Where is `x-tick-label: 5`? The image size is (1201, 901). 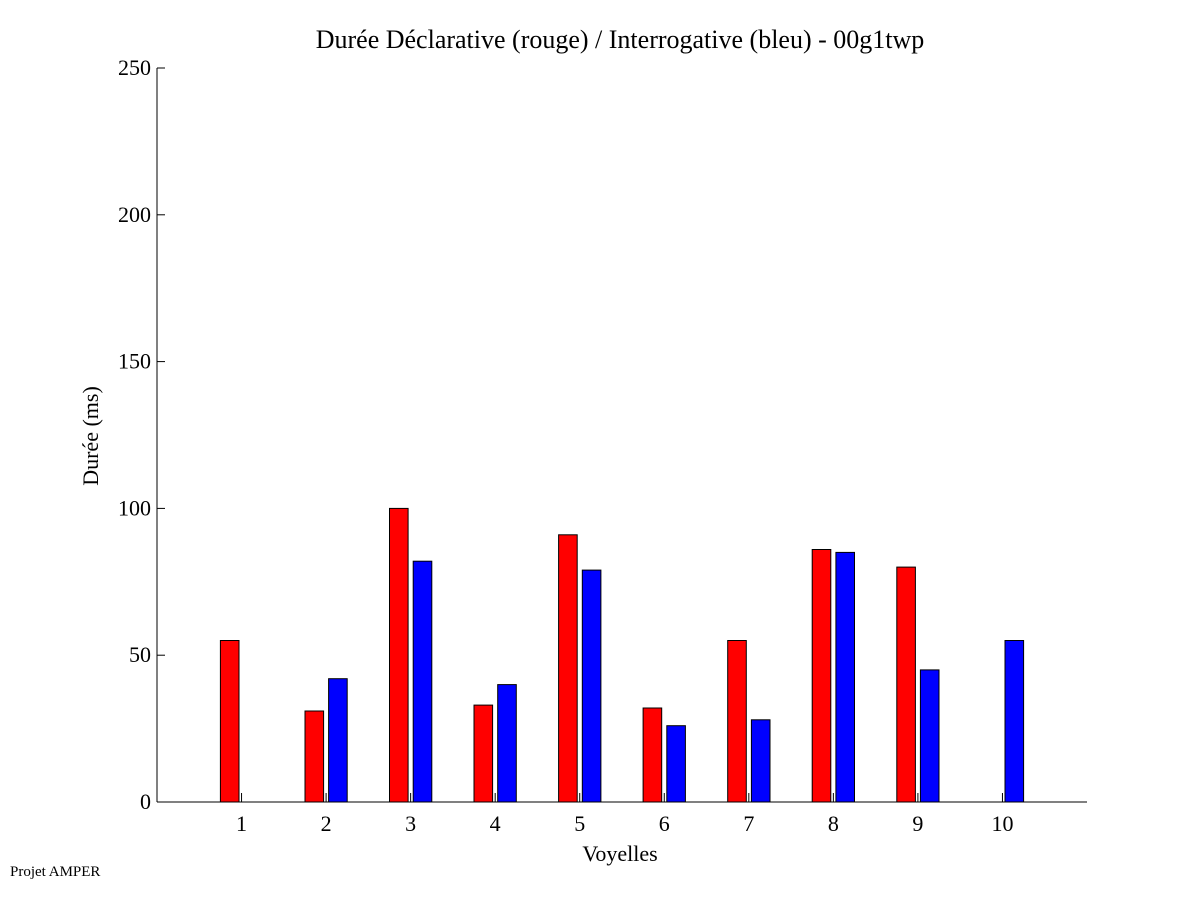
x-tick-label: 5 is located at coordinates (579, 823).